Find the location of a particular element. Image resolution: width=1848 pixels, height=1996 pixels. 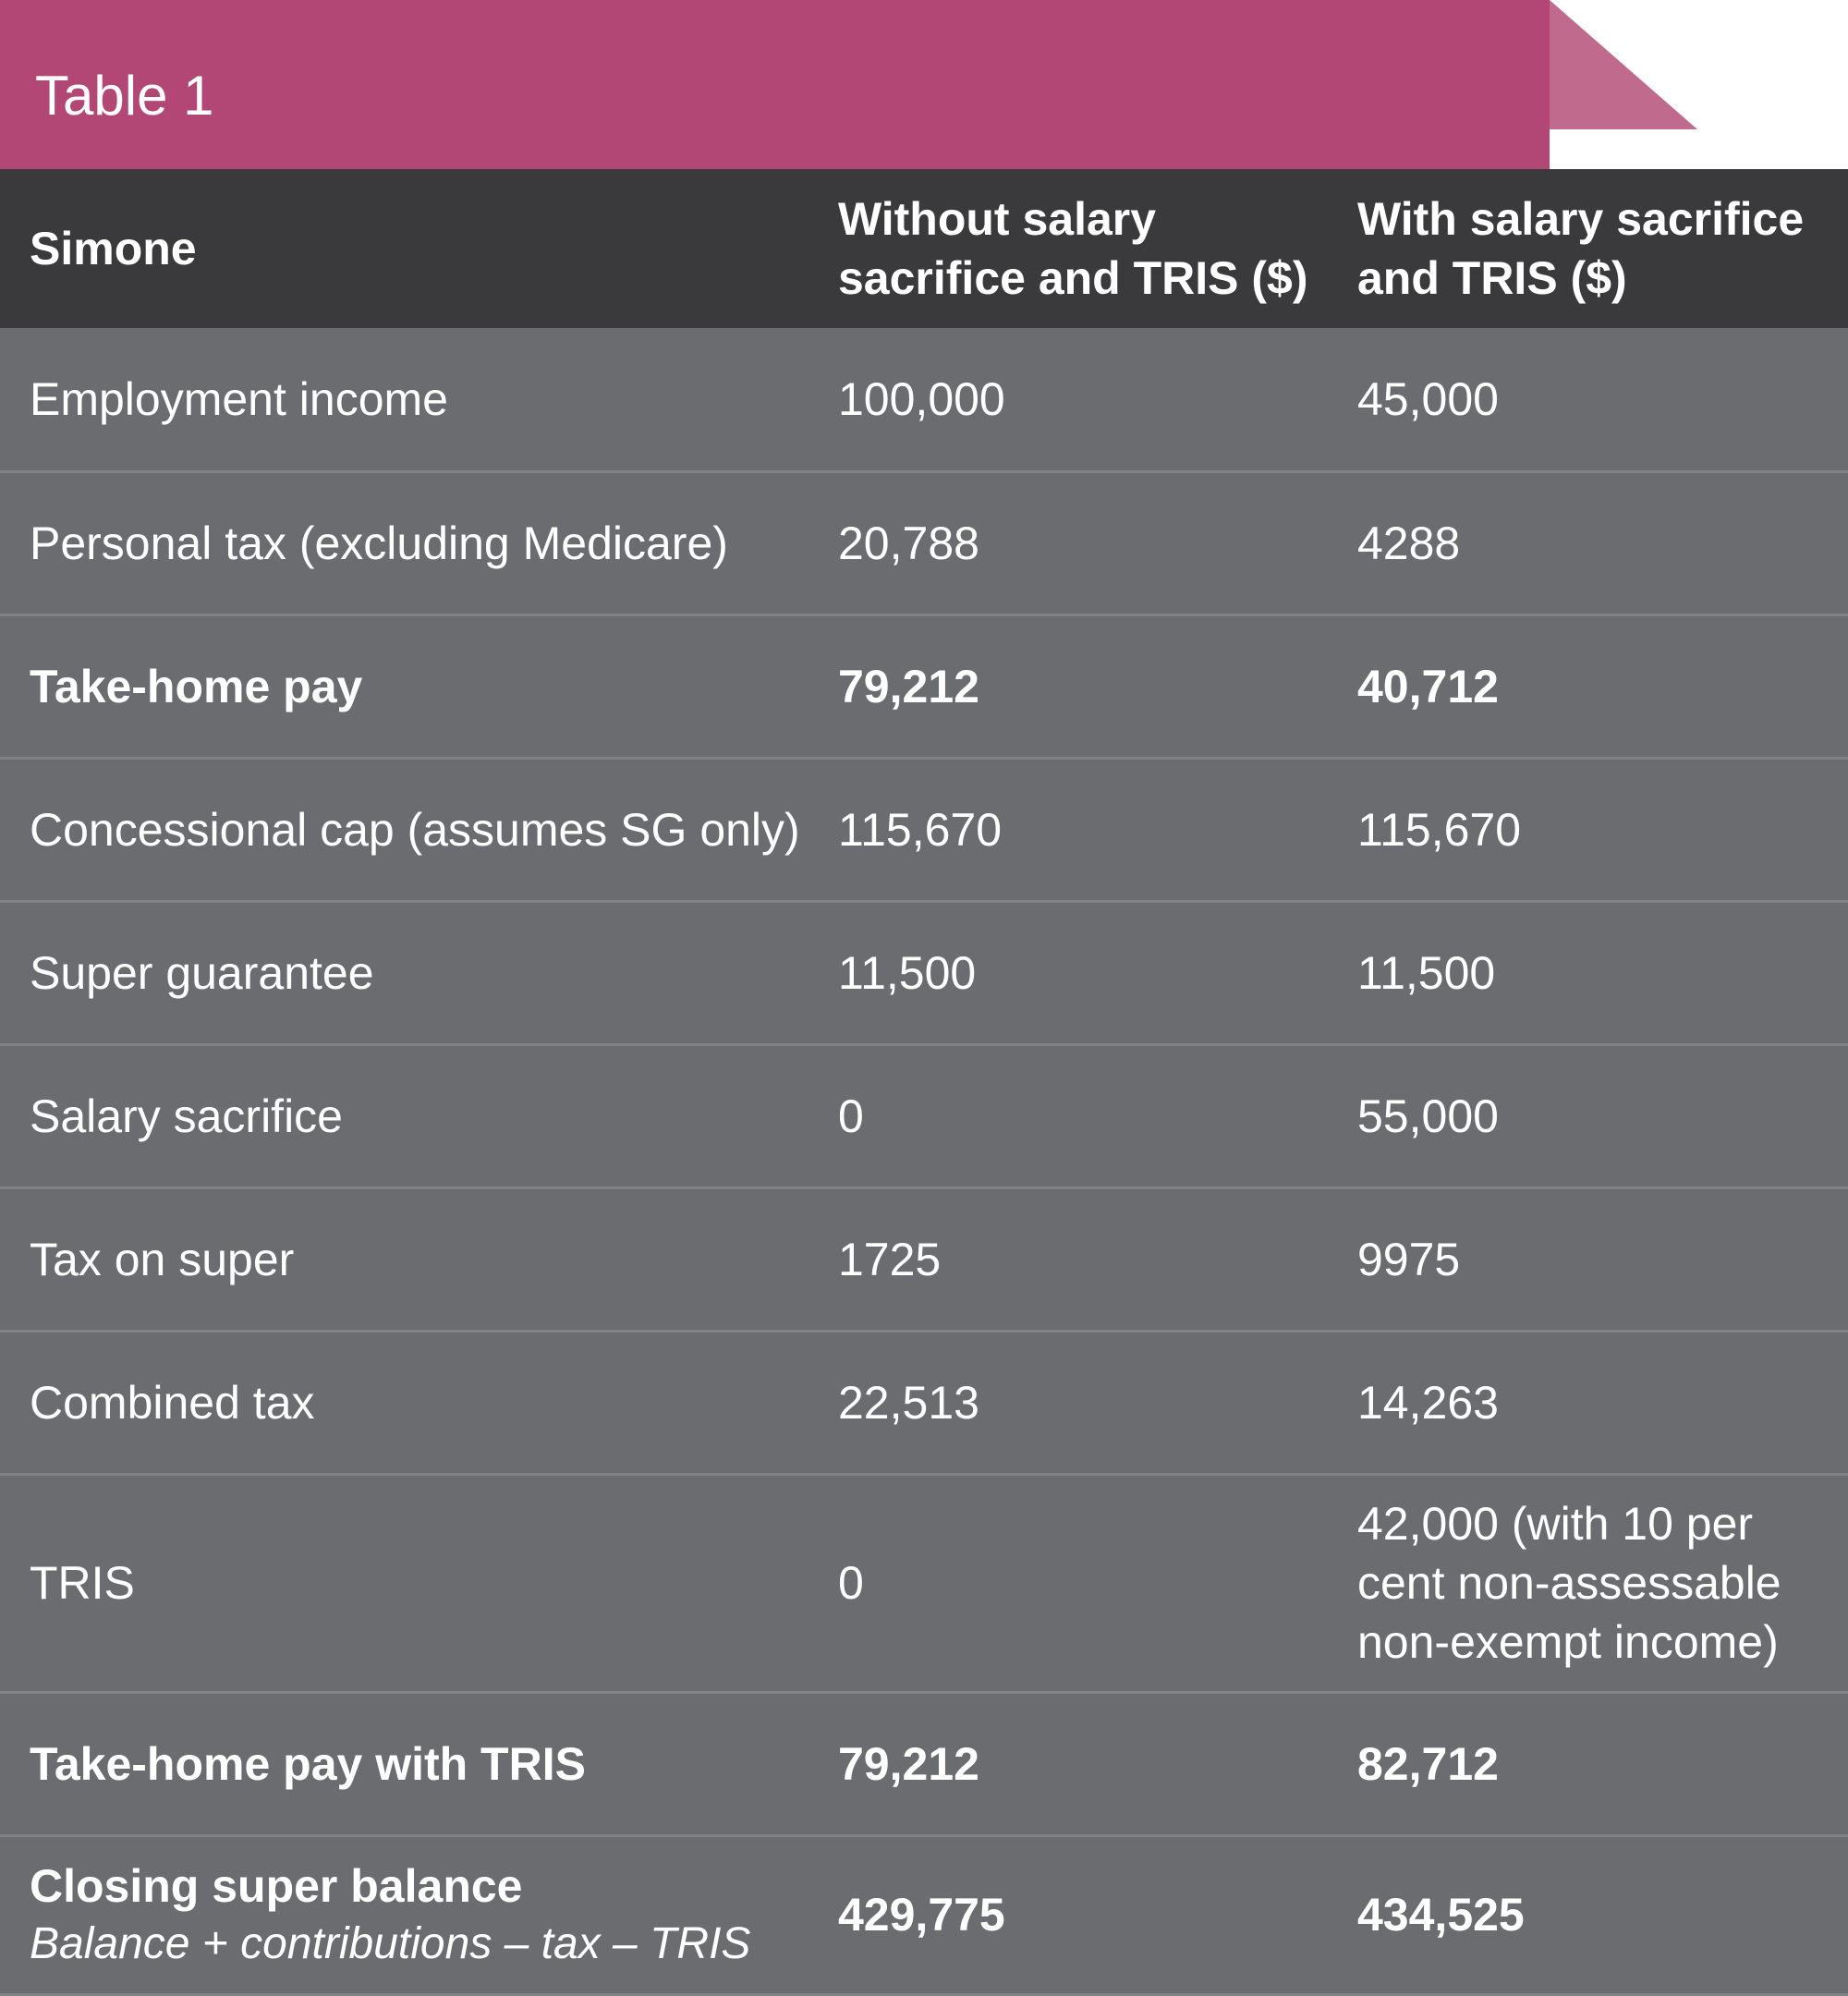

row-label: Take-home pay with TRIS is located at coordinates (404, 1764).